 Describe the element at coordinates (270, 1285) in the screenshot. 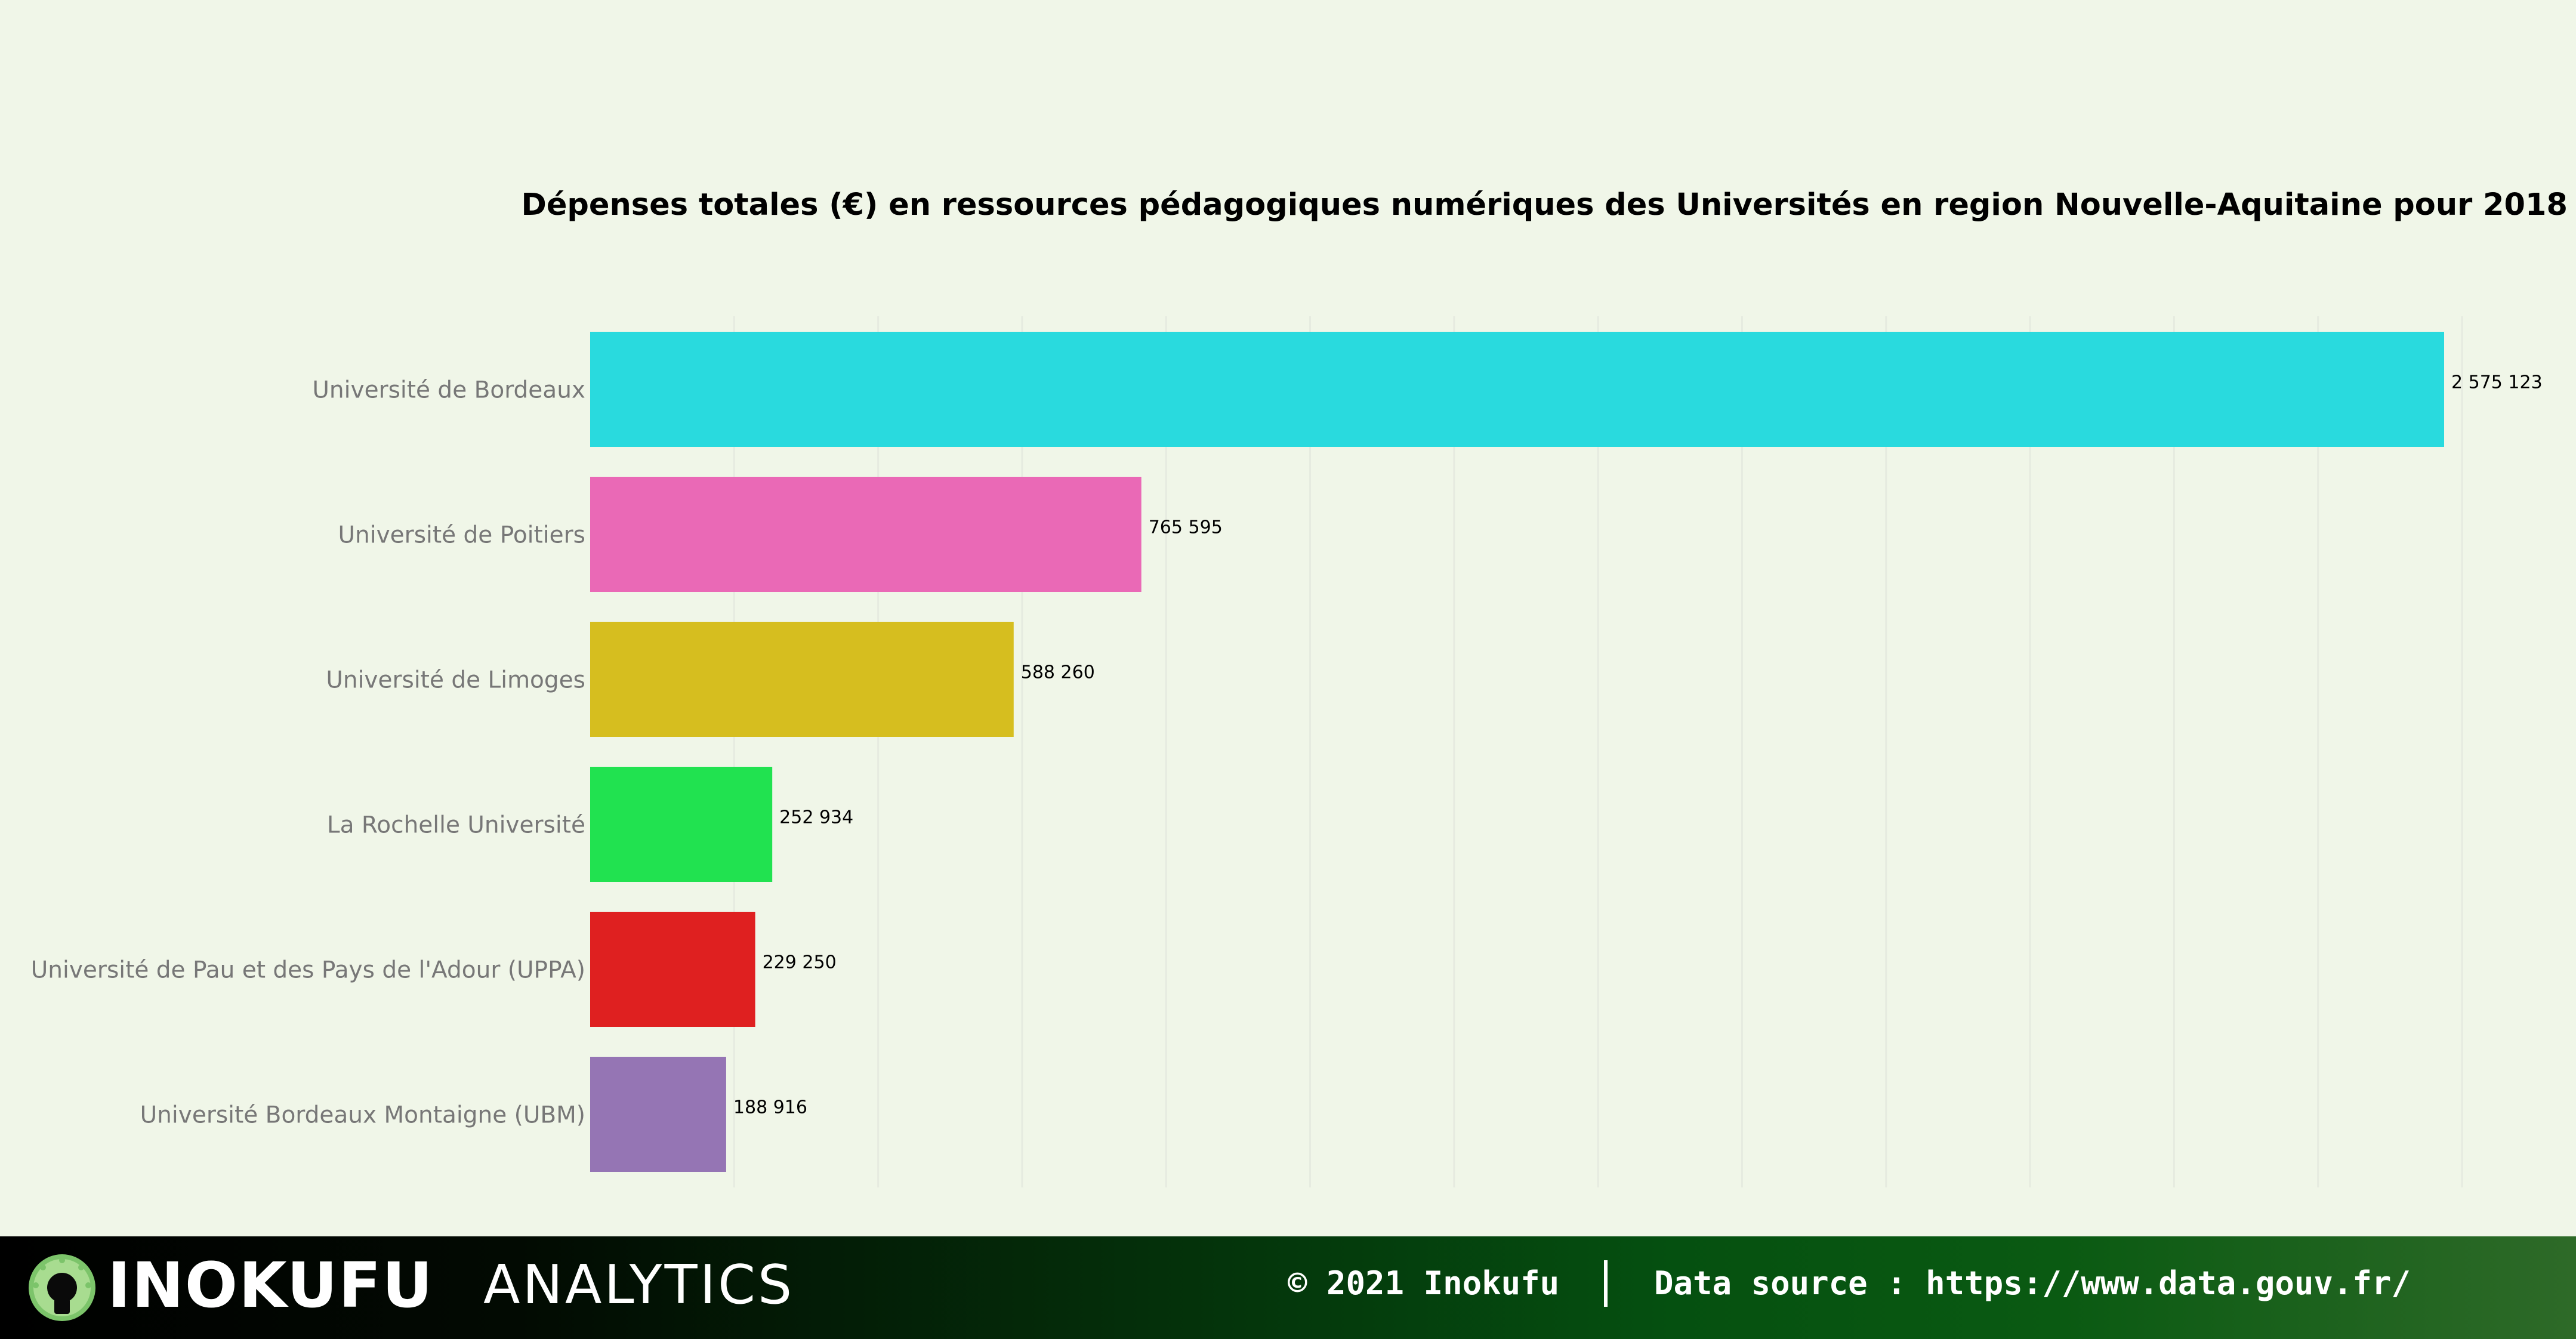

I see `brand-name: INOKUFU` at that location.